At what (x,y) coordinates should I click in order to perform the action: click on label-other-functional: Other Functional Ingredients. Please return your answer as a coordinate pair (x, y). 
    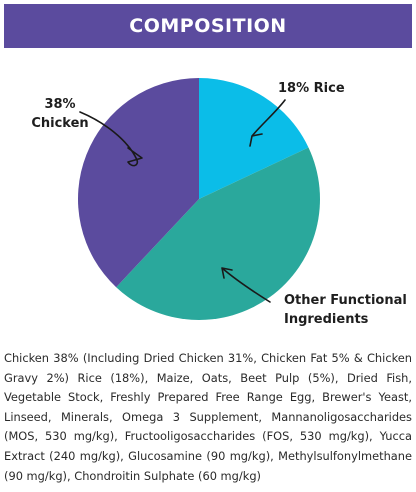
    Looking at the image, I should click on (345, 310).